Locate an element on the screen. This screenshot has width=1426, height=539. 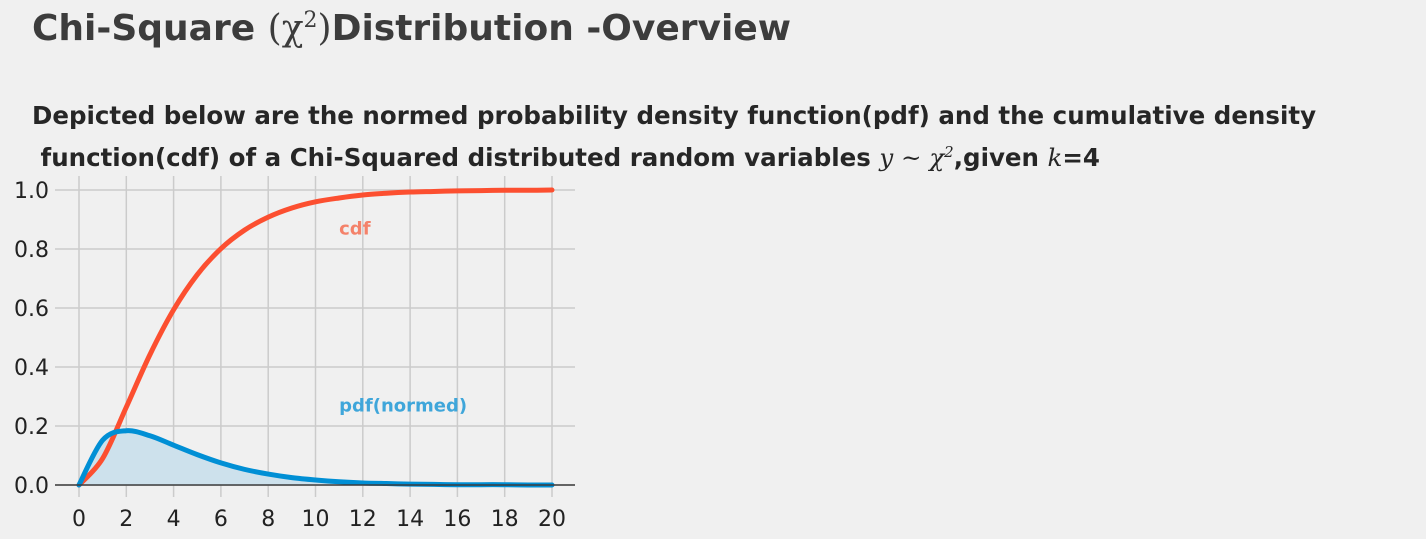
x-tick-label: 8 is located at coordinates (268, 519).